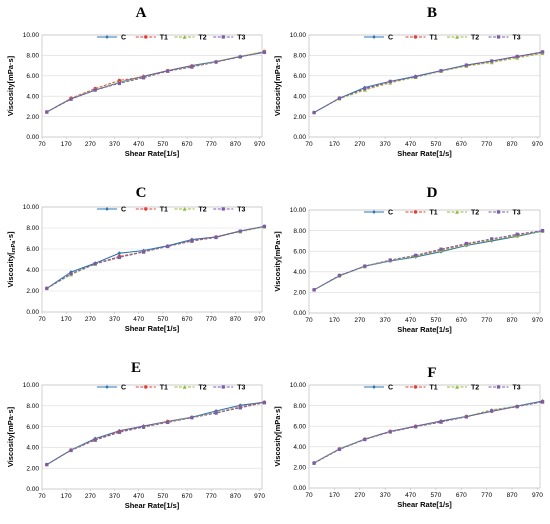 Image resolution: width=550 pixels, height=524 pixels. Describe the element at coordinates (428, 82) in the screenshot. I see `series-line-t2` at that location.